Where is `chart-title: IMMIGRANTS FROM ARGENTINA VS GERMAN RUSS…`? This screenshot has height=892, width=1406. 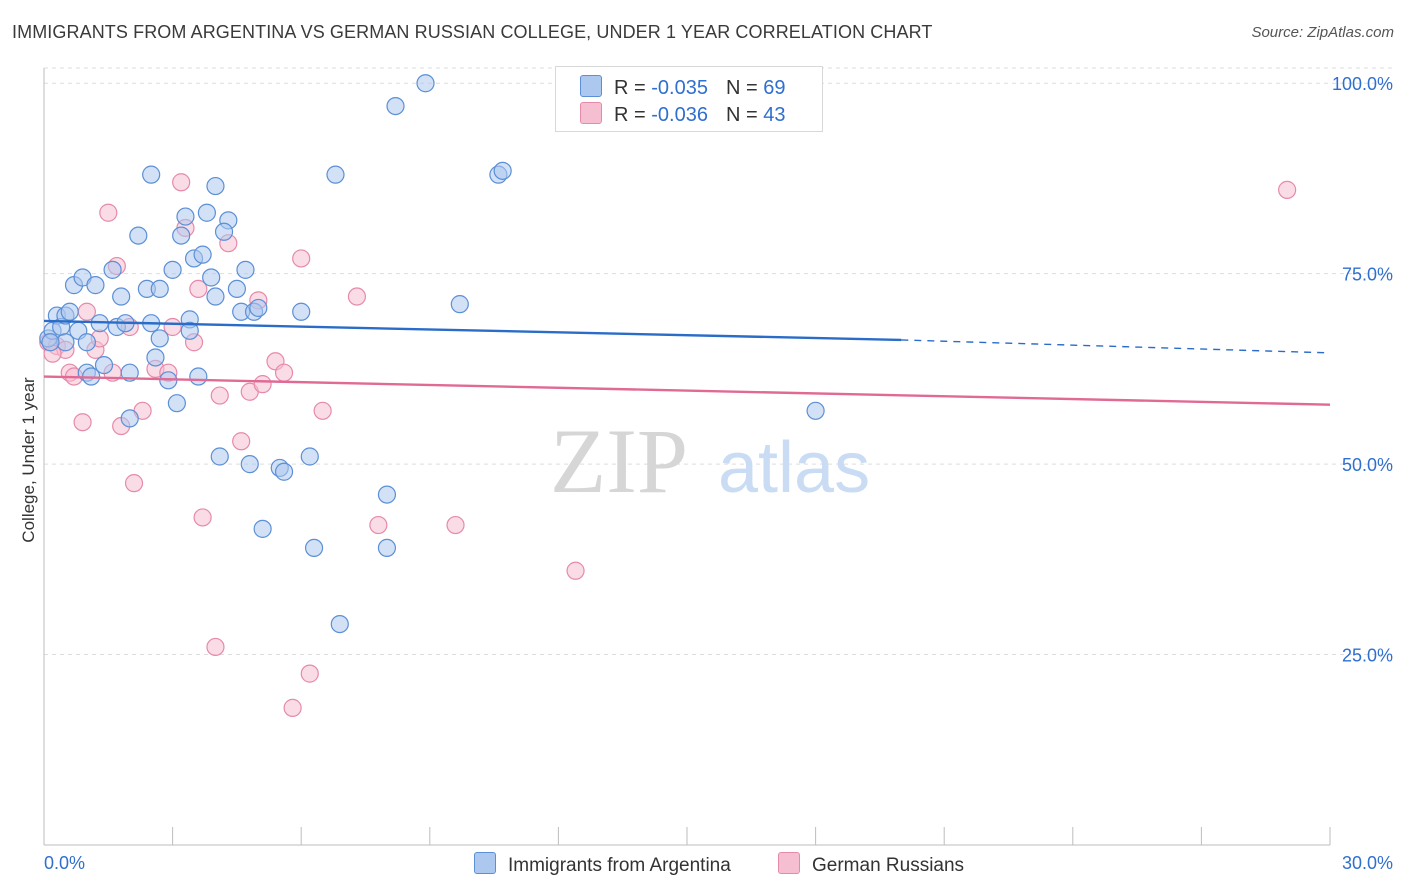
chart-title: IMMIGRANTS FROM ARGENTINA VS GERMAN RUSS… is located at coordinates (472, 32).